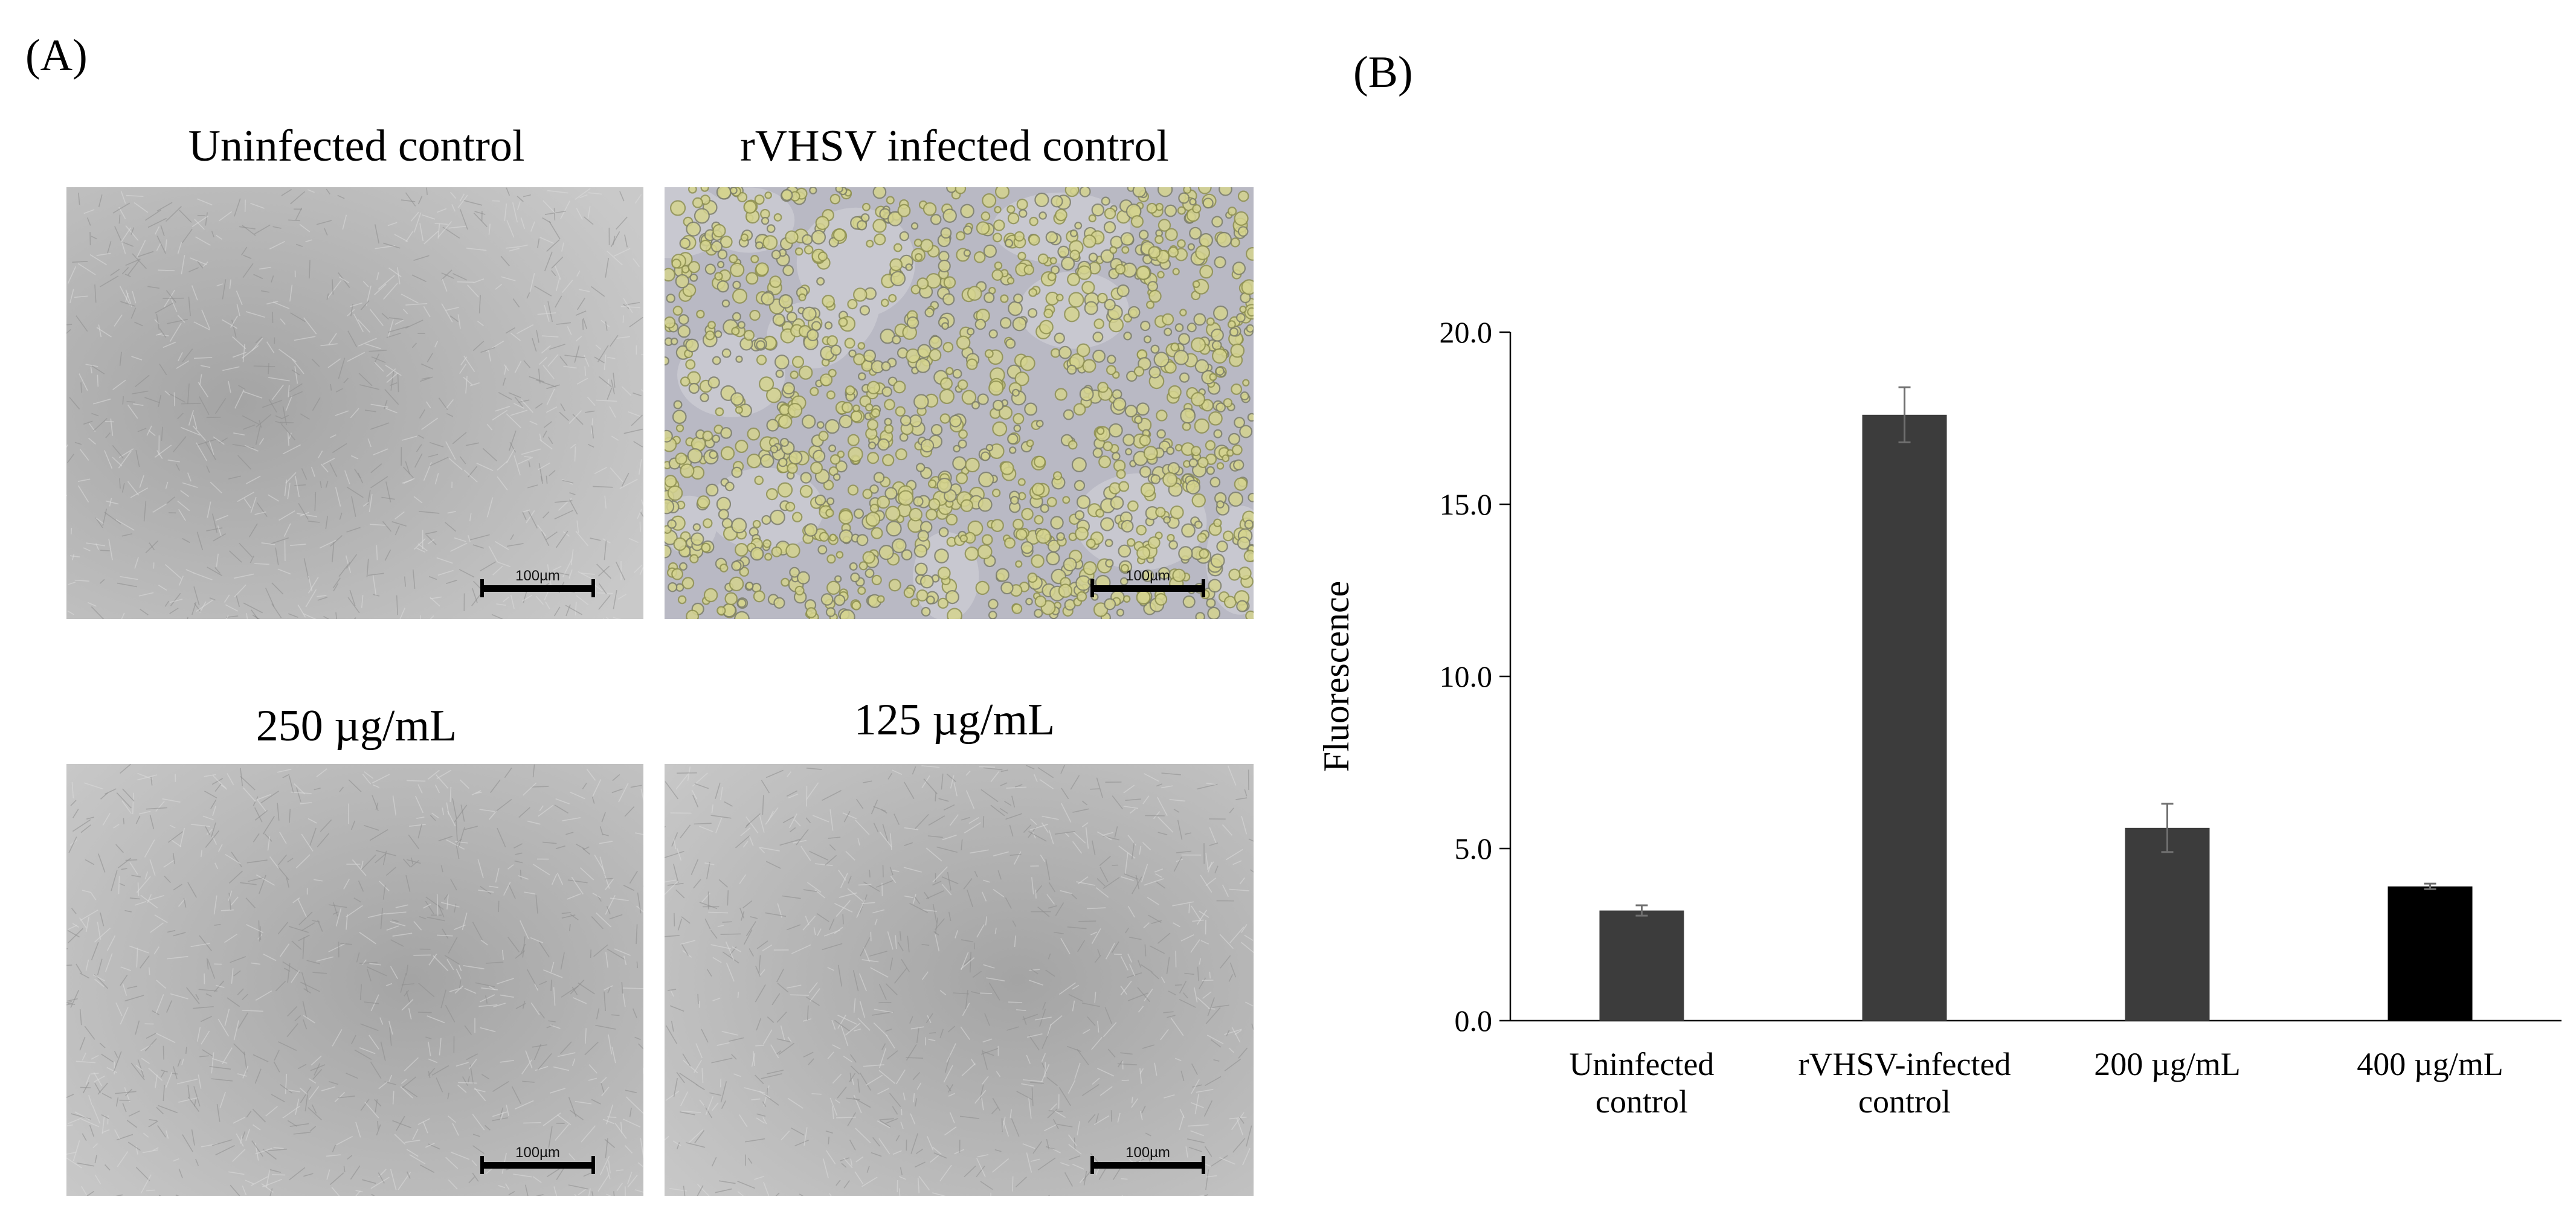 Image resolution: width=2576 pixels, height=1226 pixels. Describe the element at coordinates (955, 146) in the screenshot. I see `micro-title-infected: rVHSV infected control` at that location.